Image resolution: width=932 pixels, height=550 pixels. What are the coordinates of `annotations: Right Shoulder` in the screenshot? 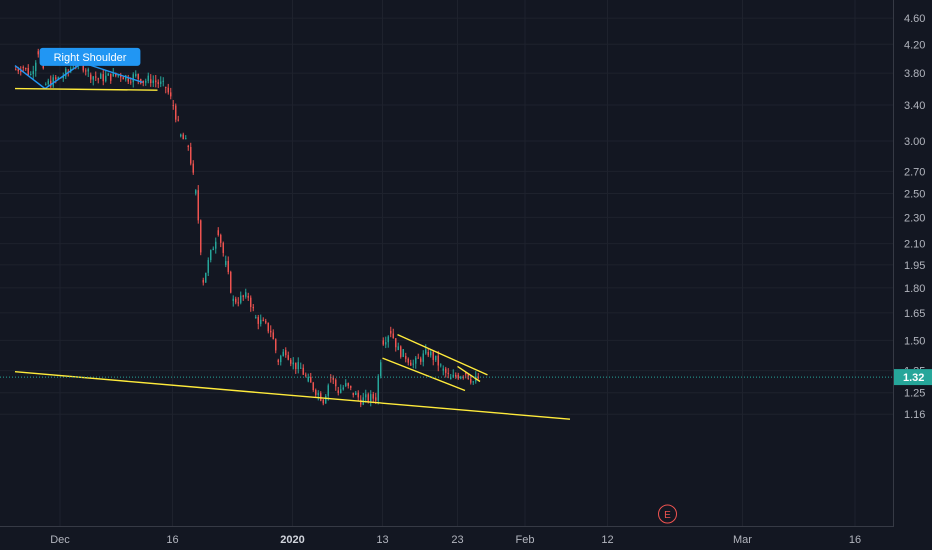 It's located at (90, 56).